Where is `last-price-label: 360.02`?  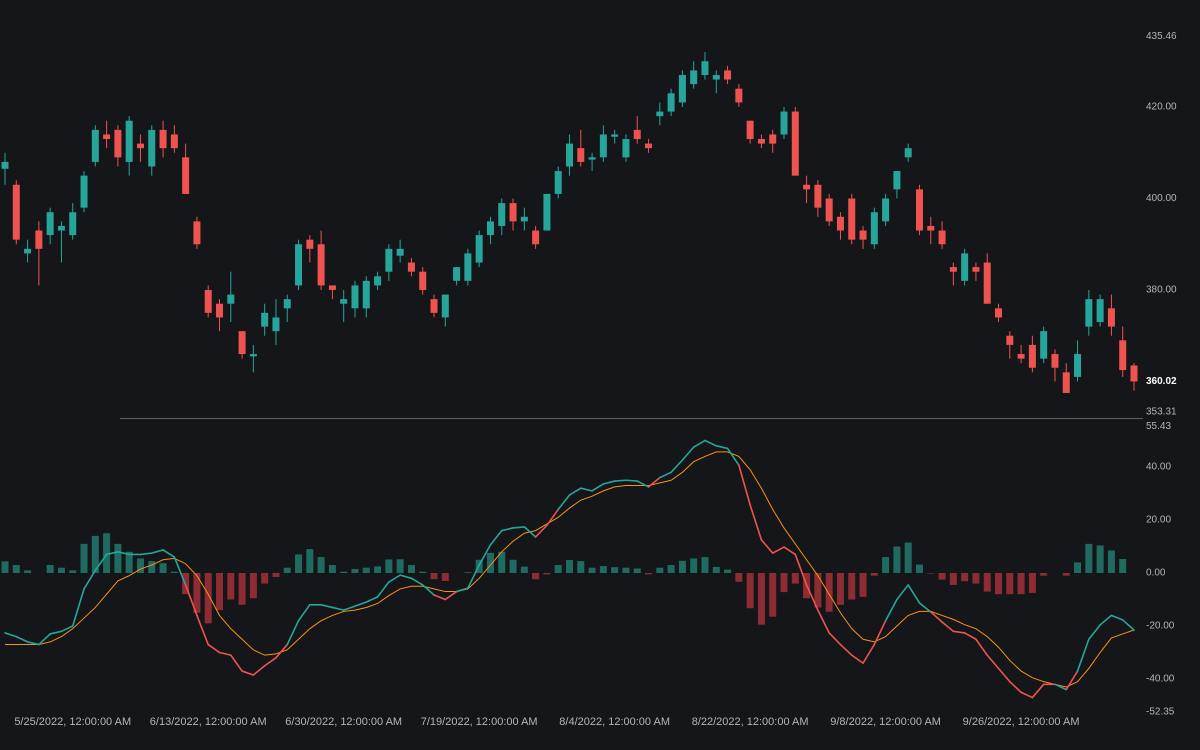
last-price-label: 360.02 is located at coordinates (1161, 381).